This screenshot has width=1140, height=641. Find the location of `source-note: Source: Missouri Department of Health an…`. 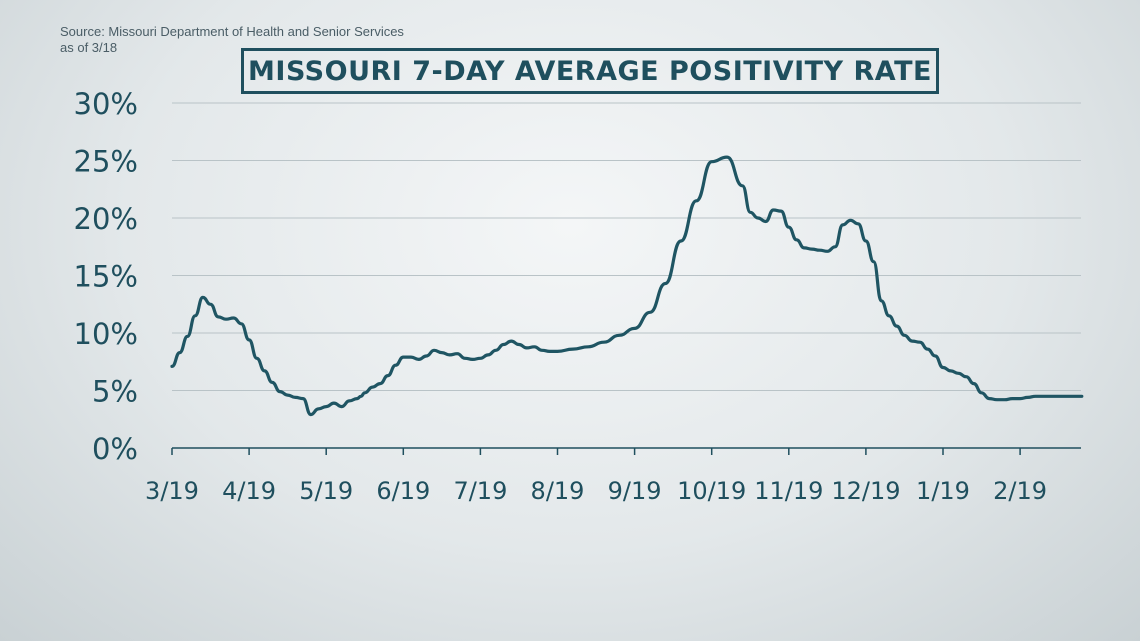

source-note: Source: Missouri Department of Health an… is located at coordinates (232, 40).